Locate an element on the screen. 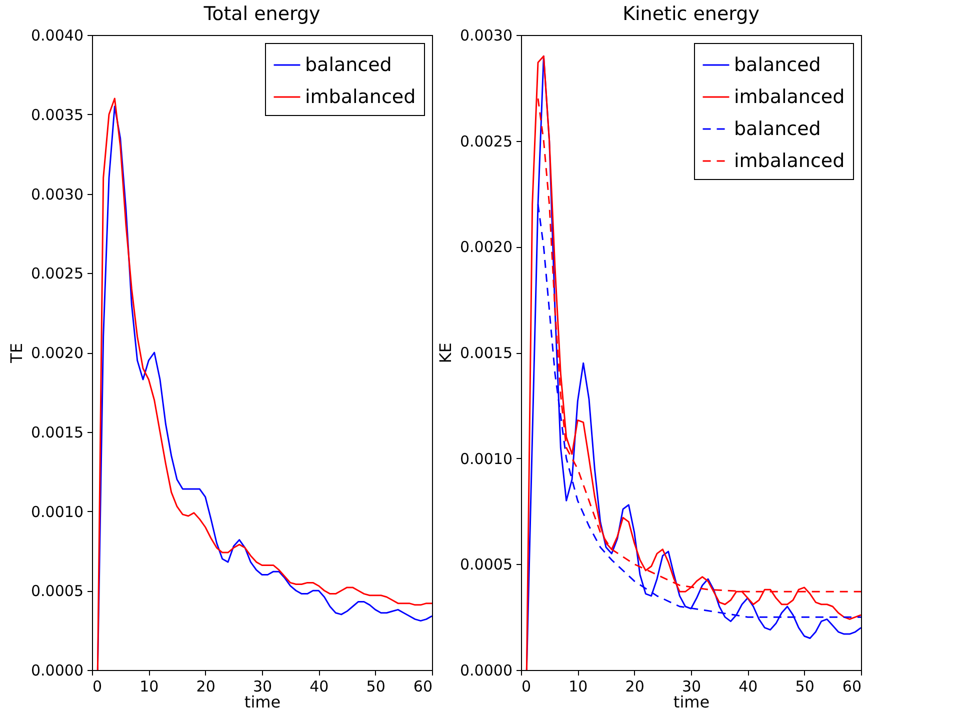 Image resolution: width=955 pixels, height=727 pixels. y-axis-title: TE is located at coordinates (16, 353).